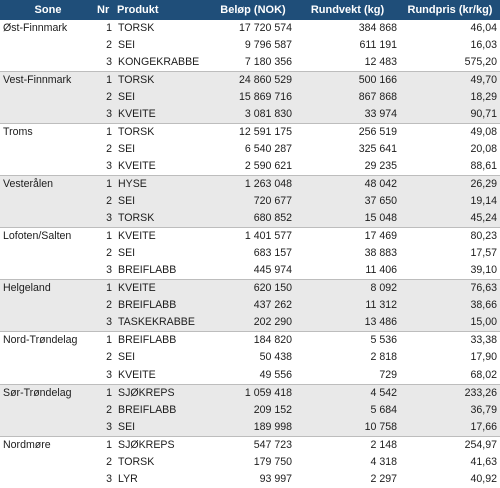 The width and height of the screenshot is (500, 488). I want to click on cell-belop: 24 860 529, so click(253, 80).